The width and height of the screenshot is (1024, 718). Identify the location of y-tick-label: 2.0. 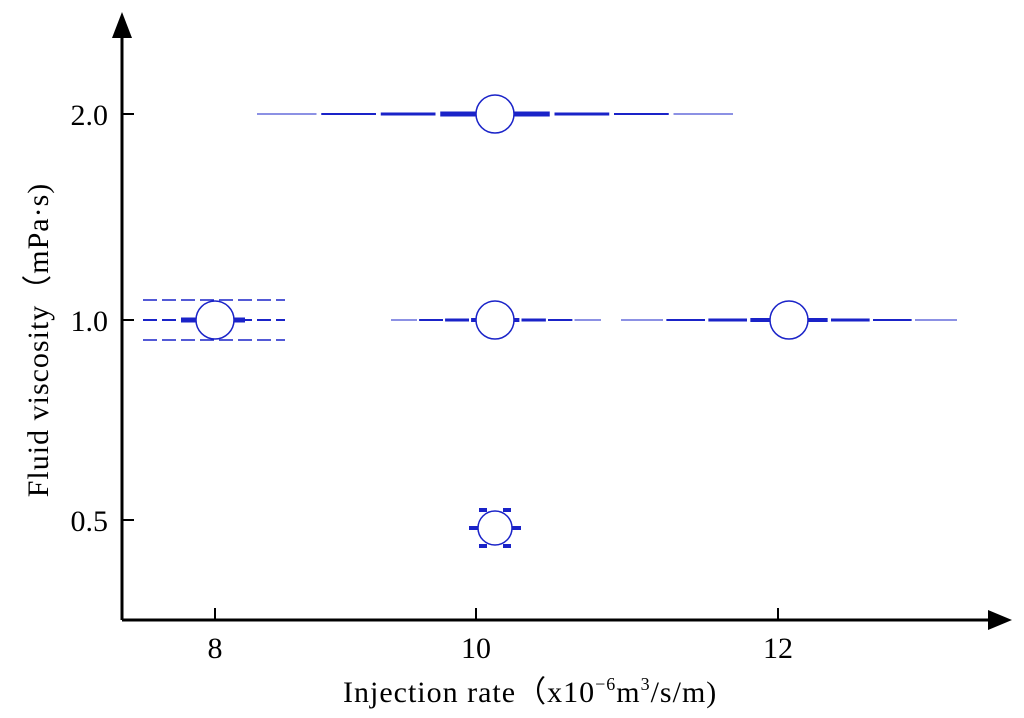
(90, 115).